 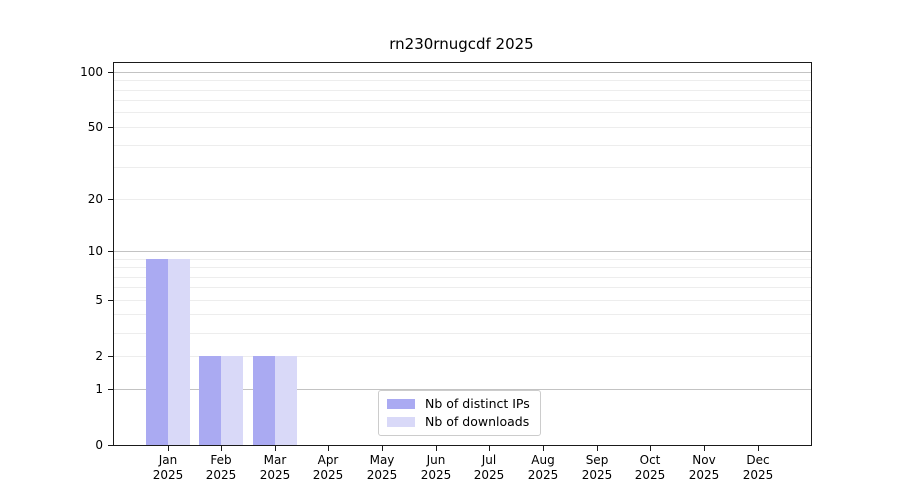 What do you see at coordinates (95, 199) in the screenshot?
I see `y-tick-label: 20` at bounding box center [95, 199].